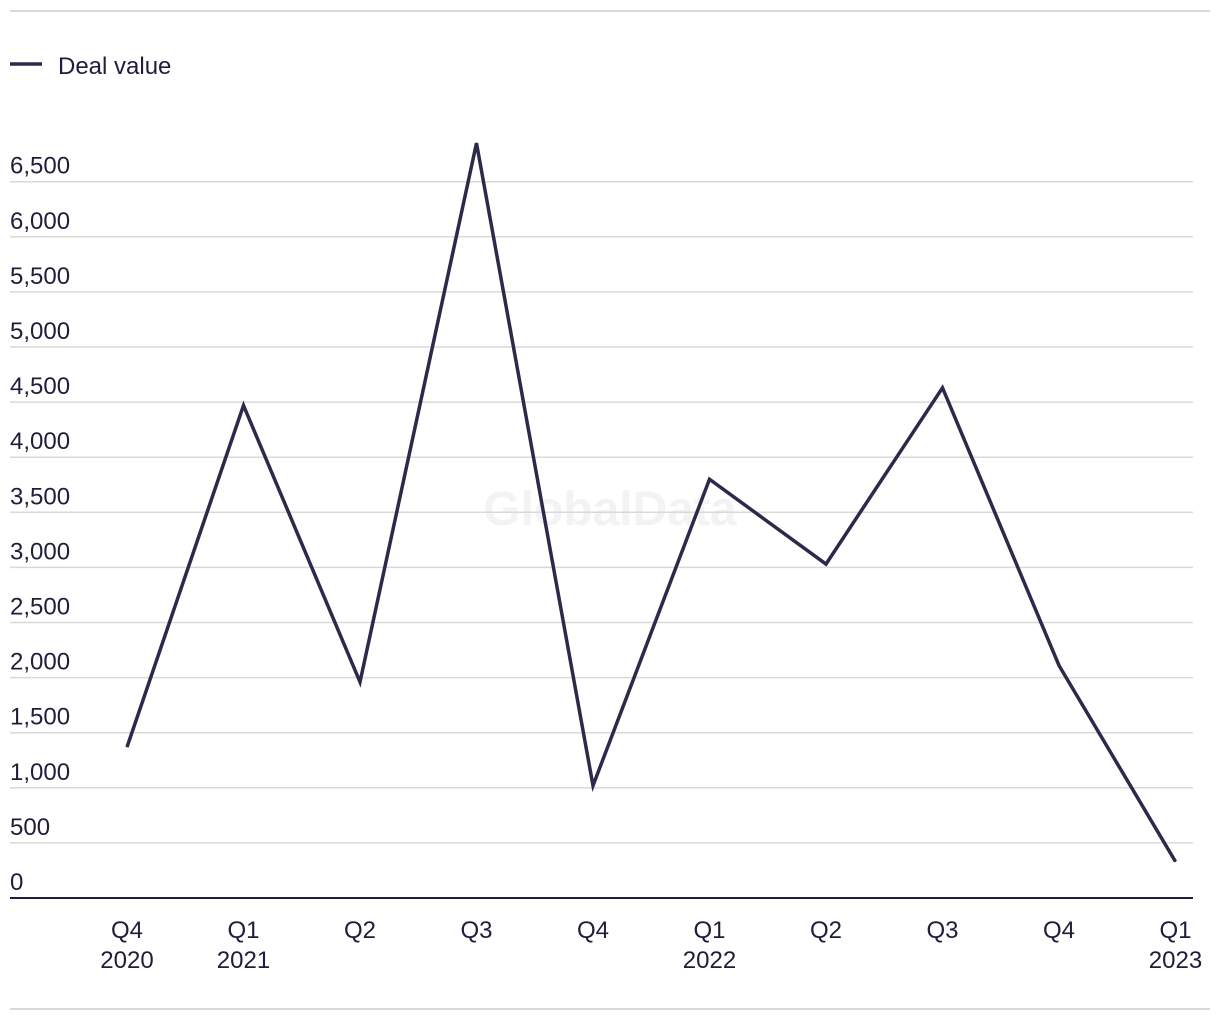  I want to click on y-tick-label-0: 0, so click(16, 882).